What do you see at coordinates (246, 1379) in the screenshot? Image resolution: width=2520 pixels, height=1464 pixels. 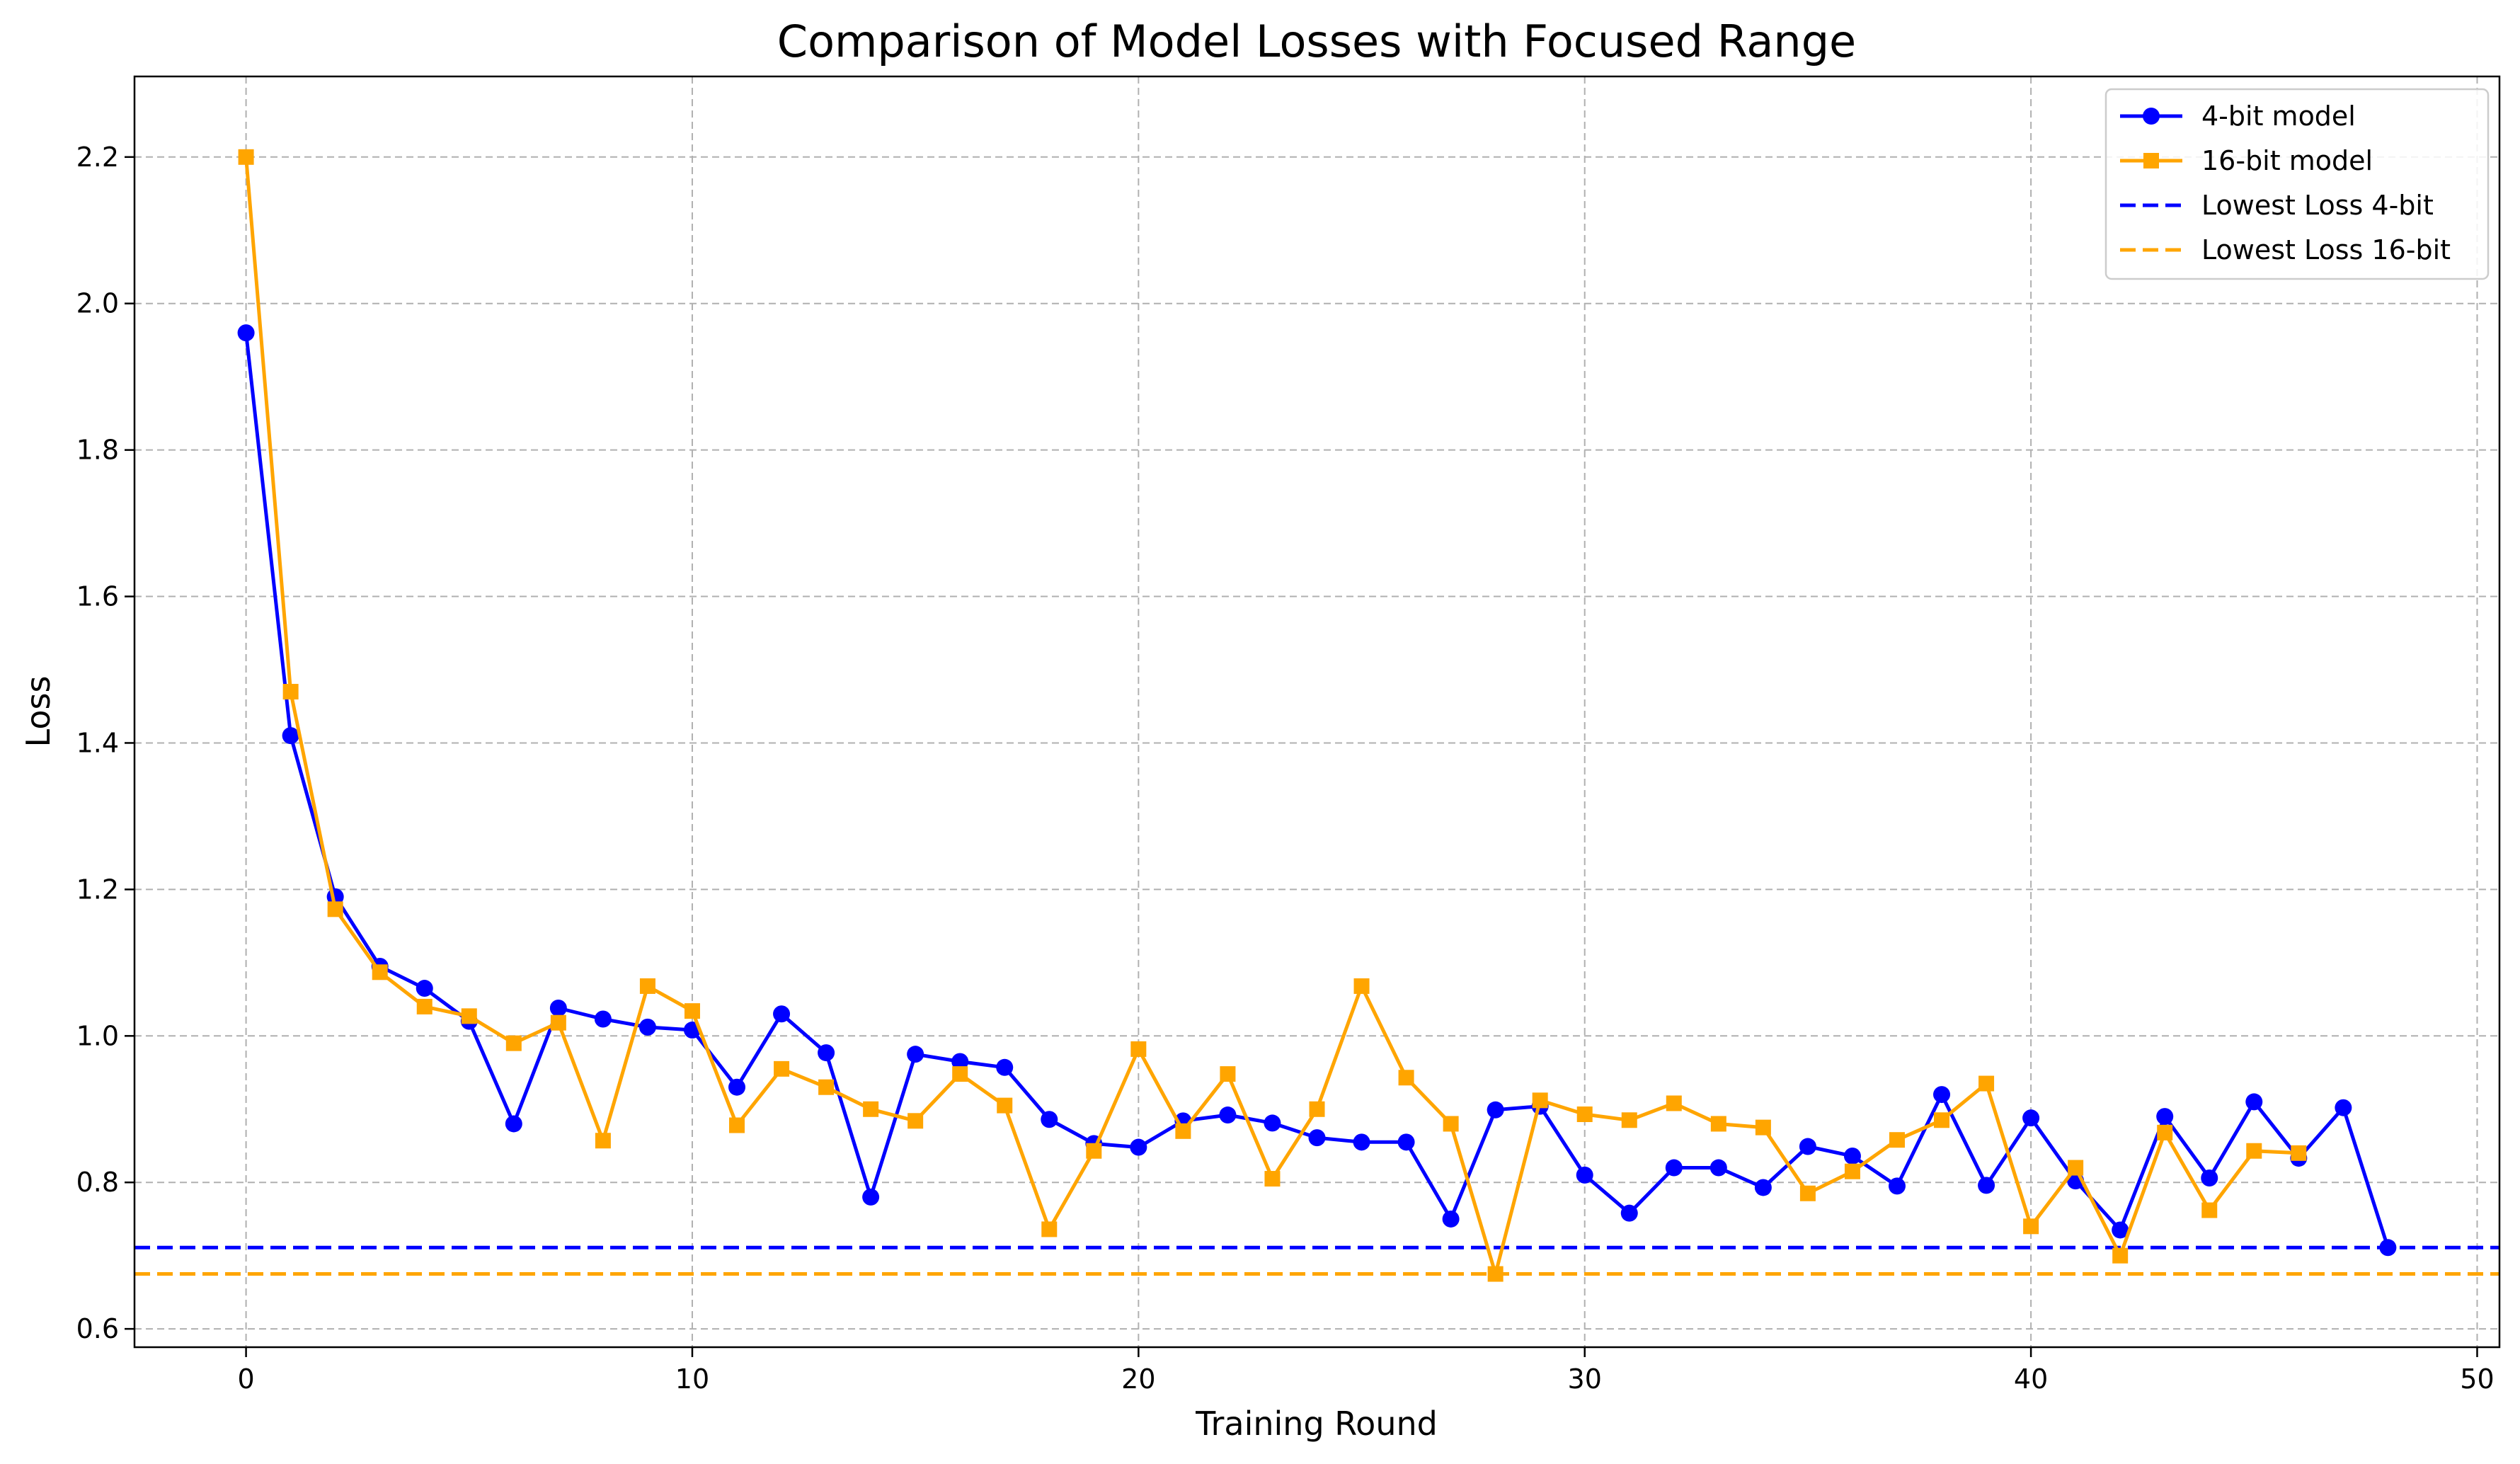 I see `x-tick-label: 0` at bounding box center [246, 1379].